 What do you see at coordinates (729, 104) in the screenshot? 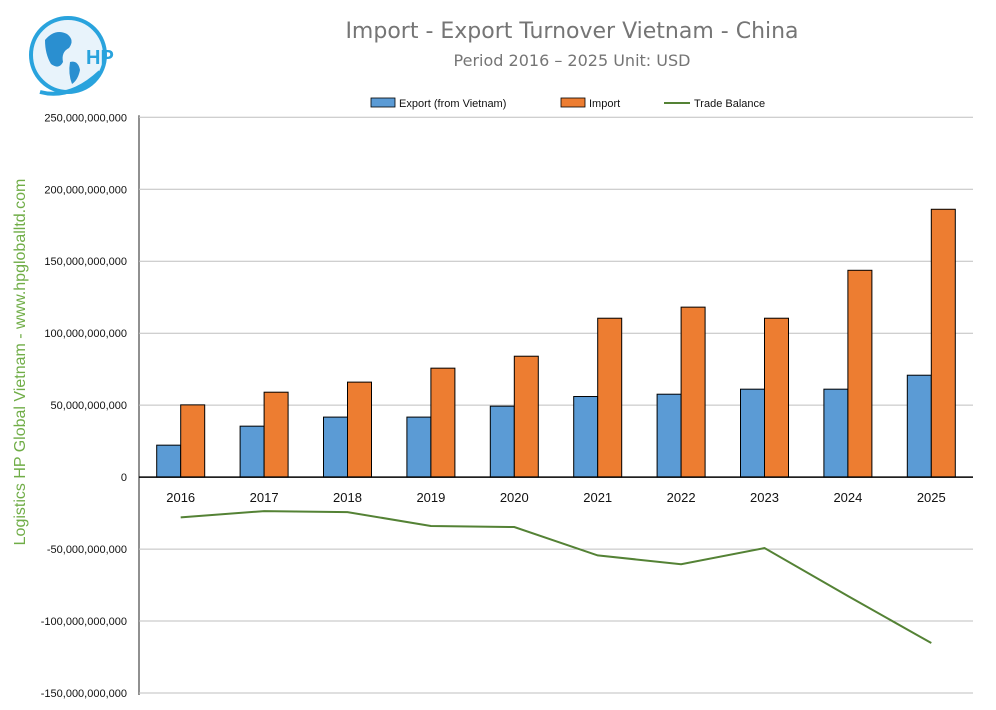
I see `legend-label-trade-balance: Trade Balance` at bounding box center [729, 104].